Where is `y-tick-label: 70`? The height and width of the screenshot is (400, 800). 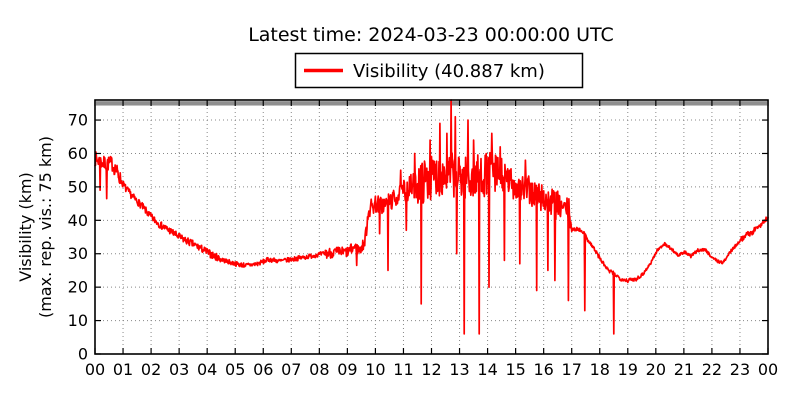 y-tick-label: 70 is located at coordinates (78, 120).